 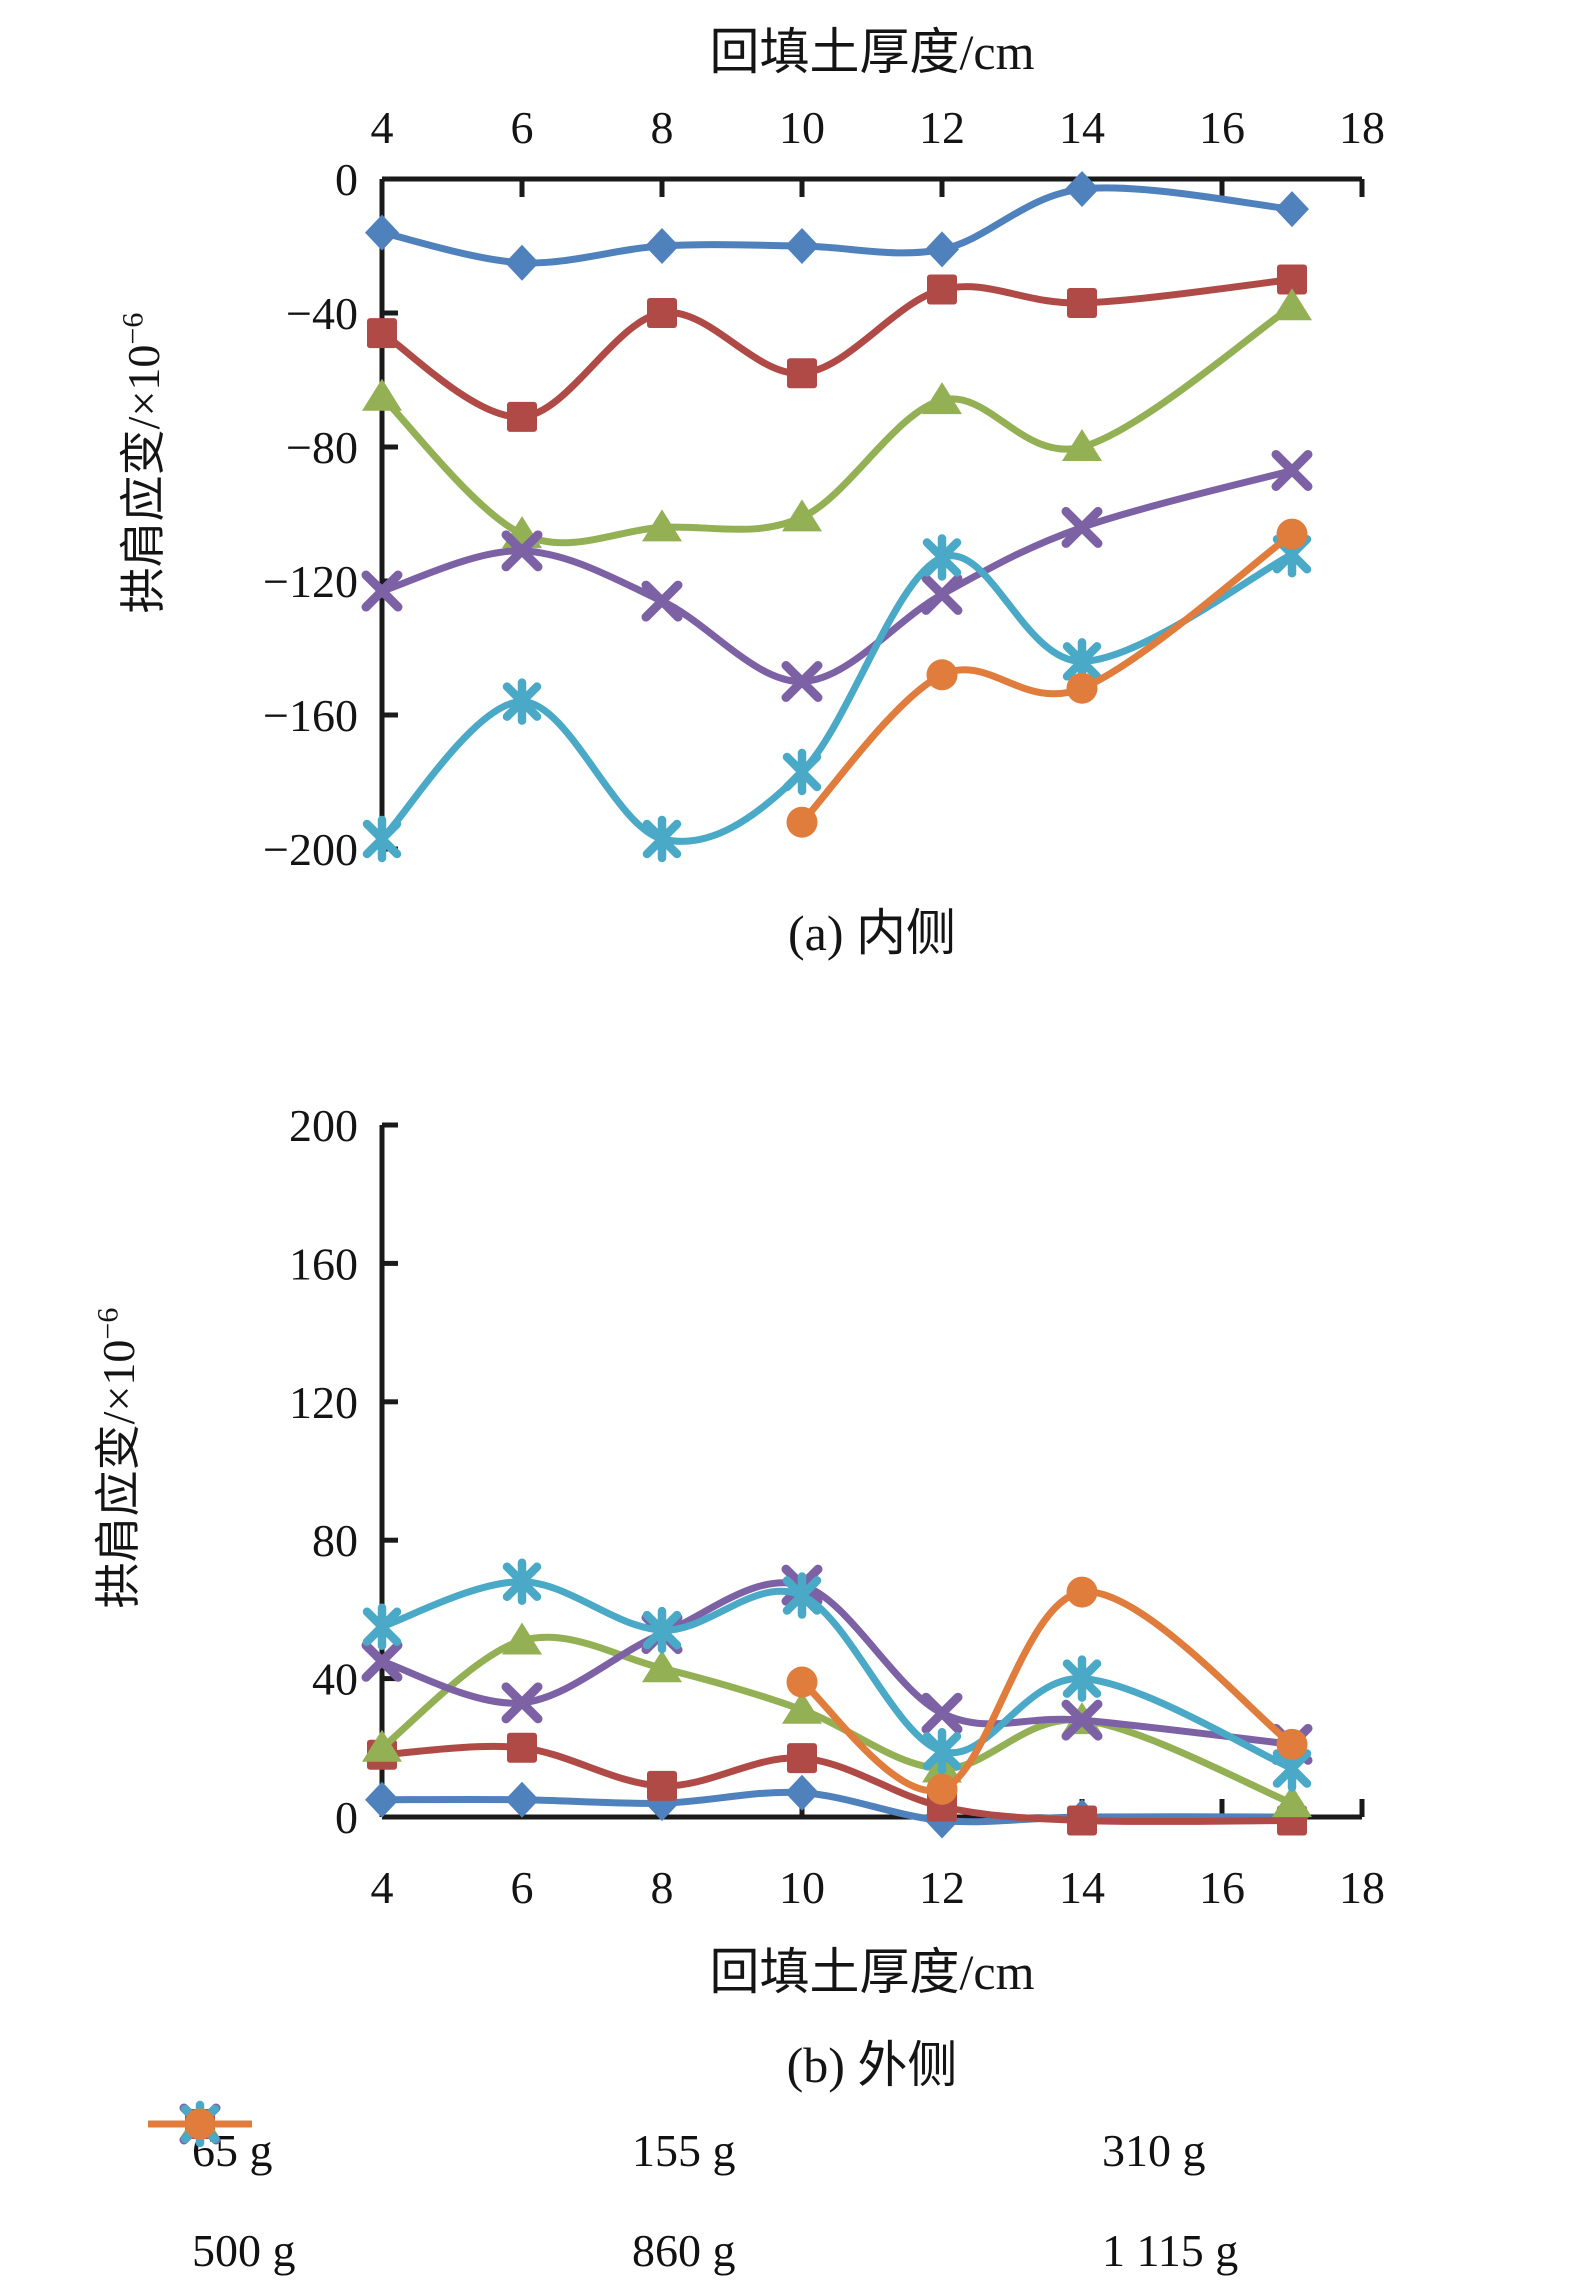 I want to click on series-a-500g, so click(x=837, y=575).